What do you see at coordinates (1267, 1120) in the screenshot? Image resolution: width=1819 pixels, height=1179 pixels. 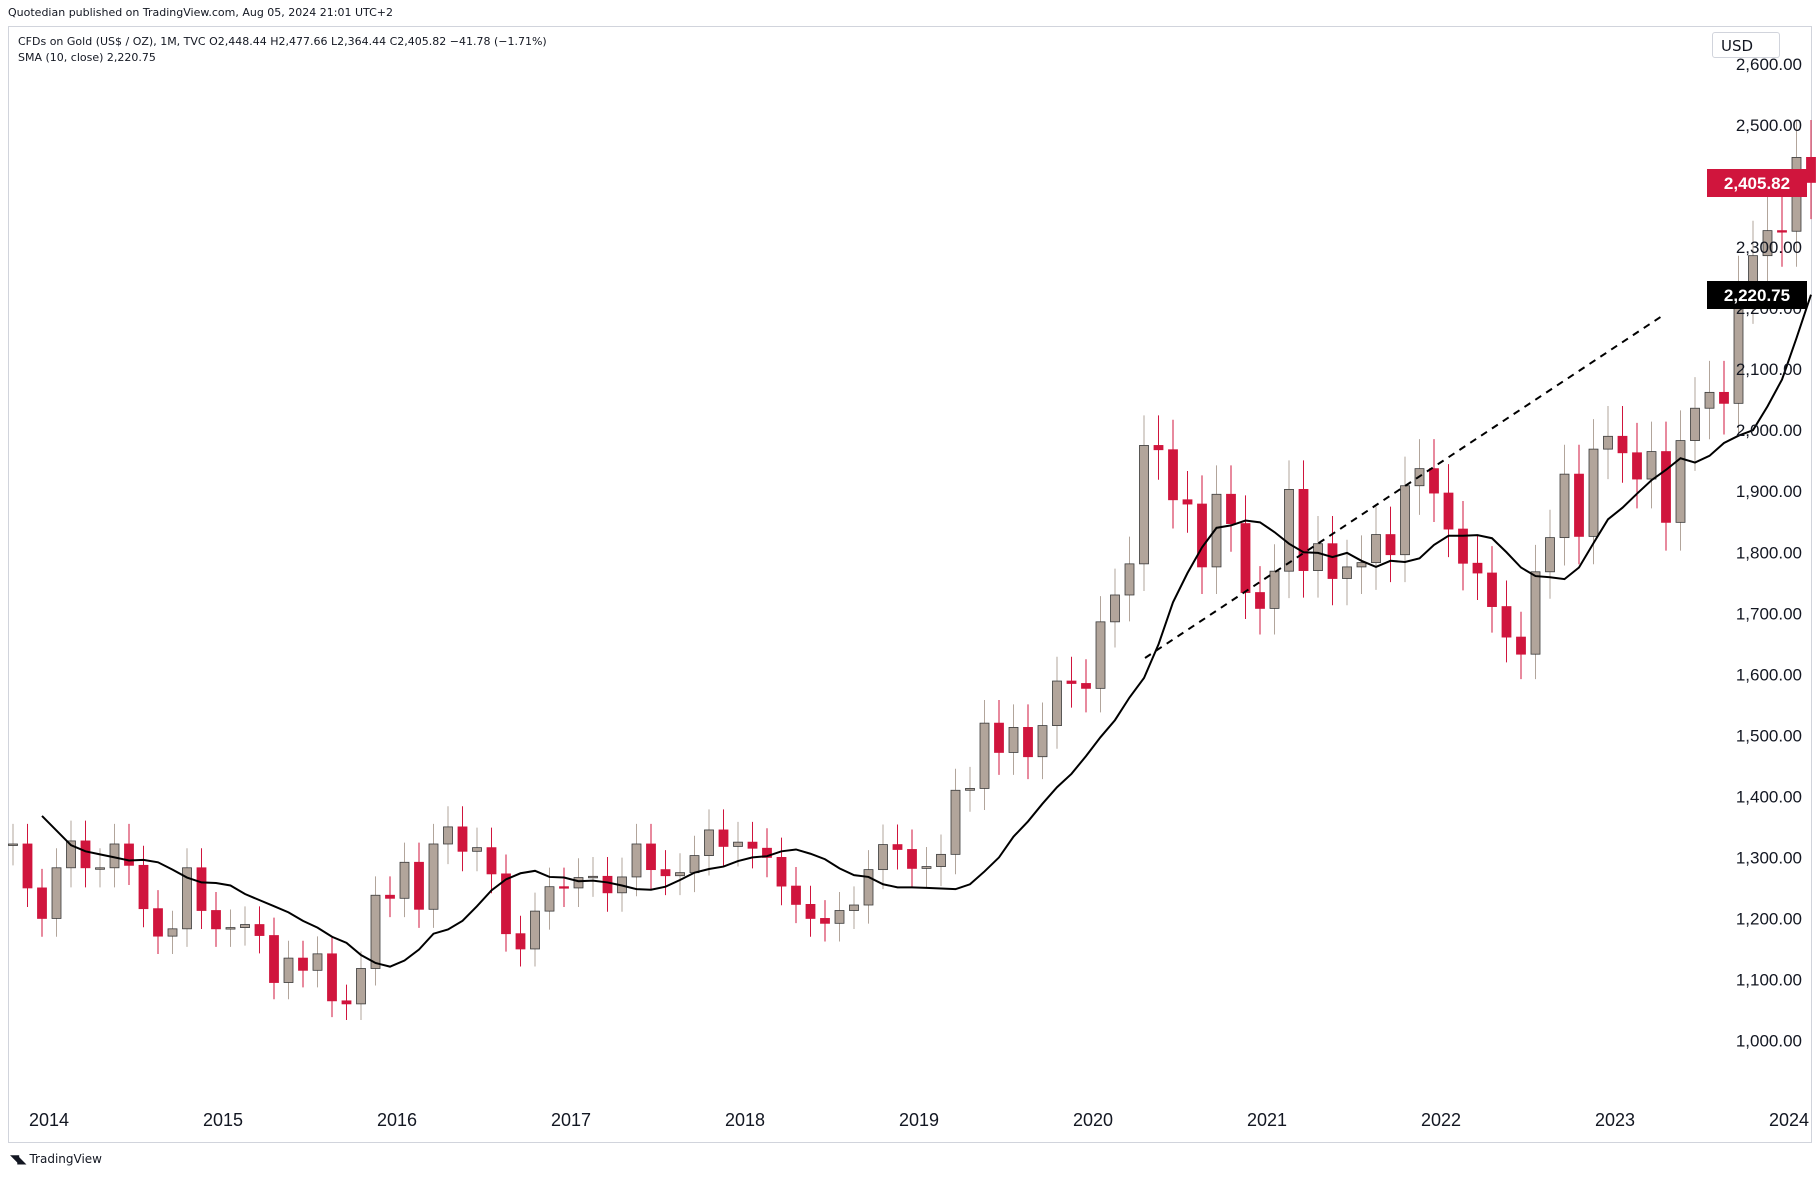 I see `x-tick-label: 2021` at bounding box center [1267, 1120].